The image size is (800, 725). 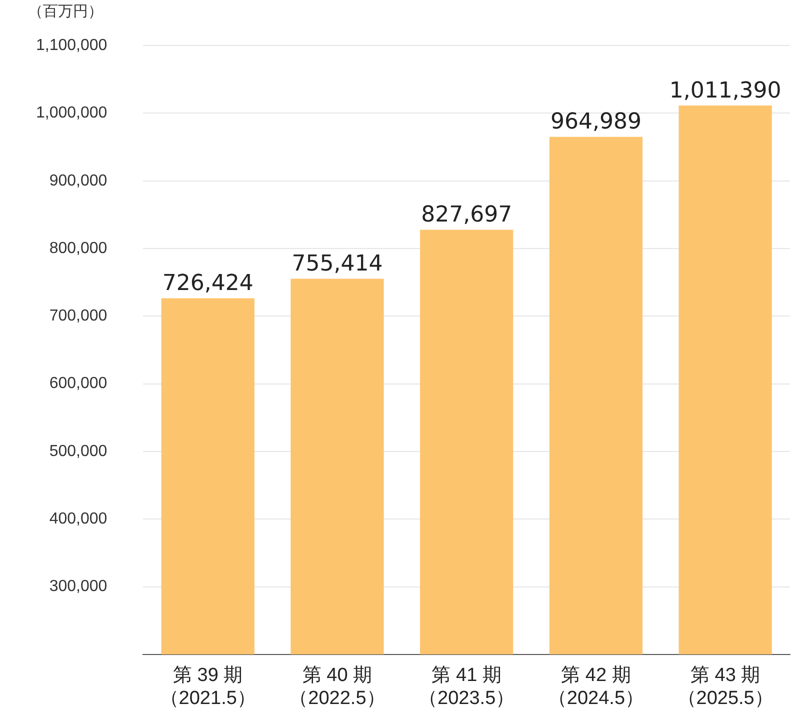 I want to click on data-label: 726,424, so click(x=208, y=283).